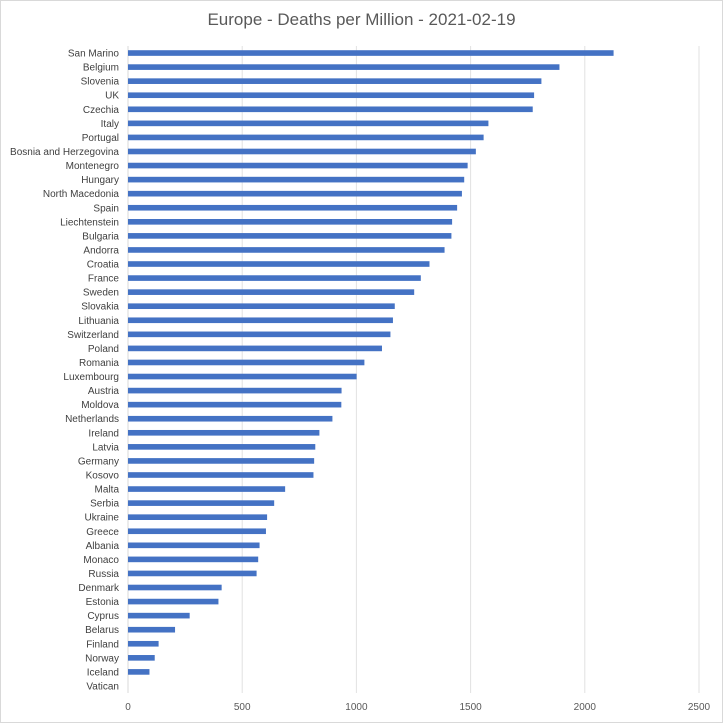  Describe the element at coordinates (103, 265) in the screenshot. I see `category-label: Croatia` at that location.